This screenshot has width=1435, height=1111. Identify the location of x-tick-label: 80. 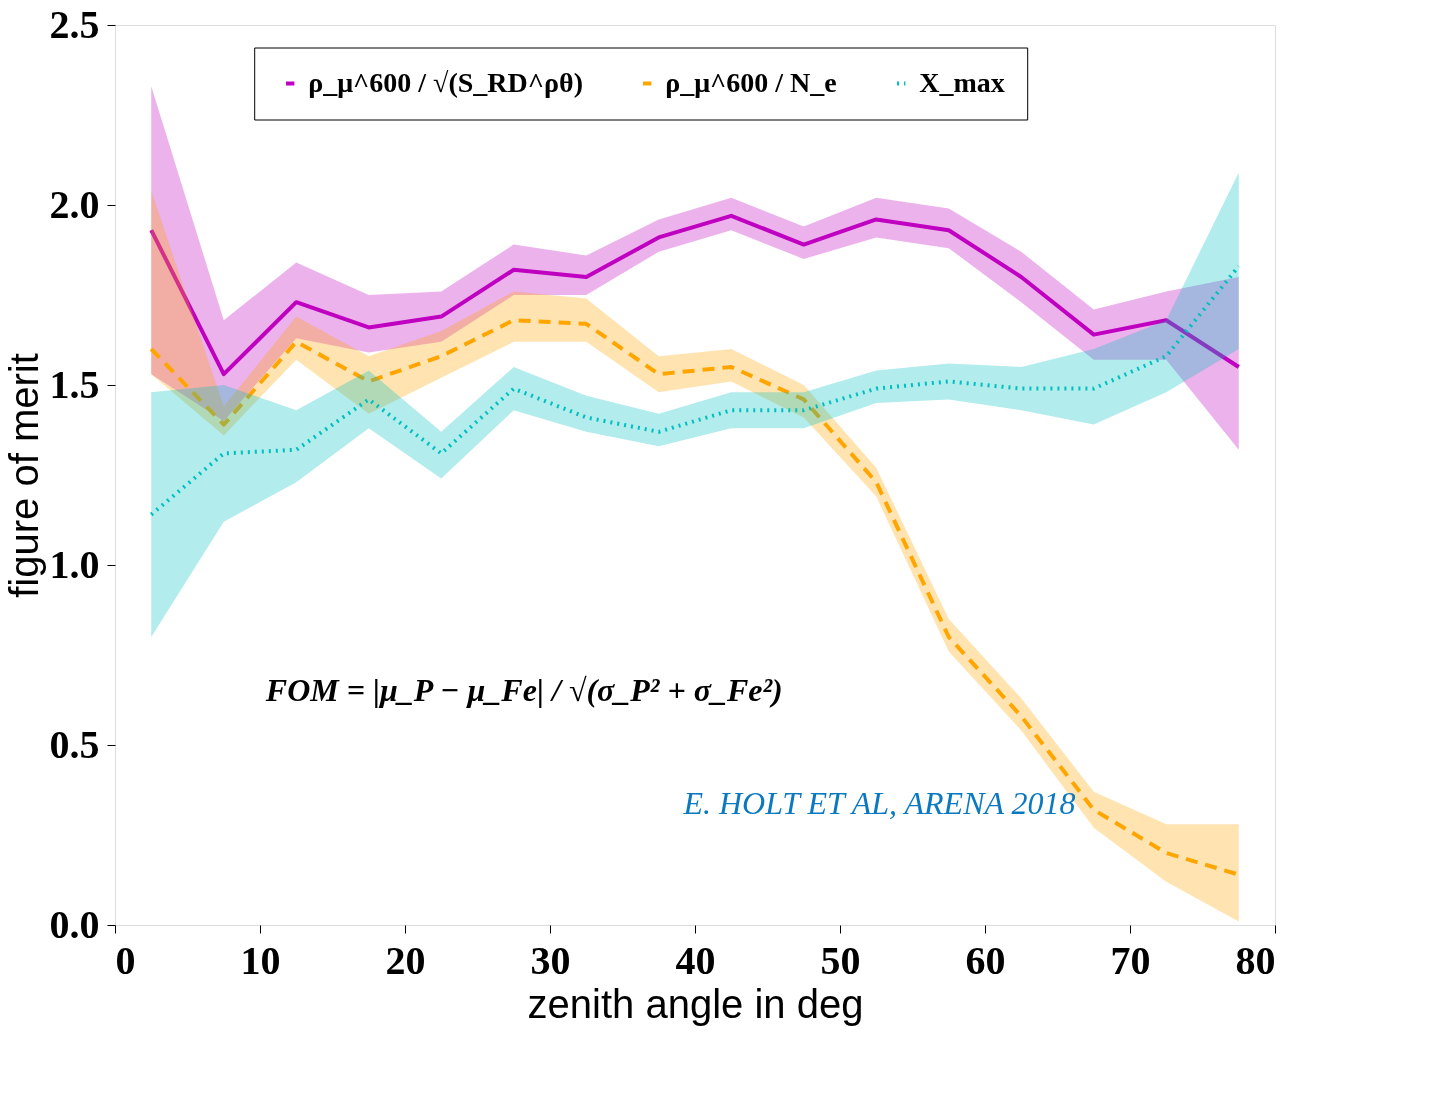
(1255, 960).